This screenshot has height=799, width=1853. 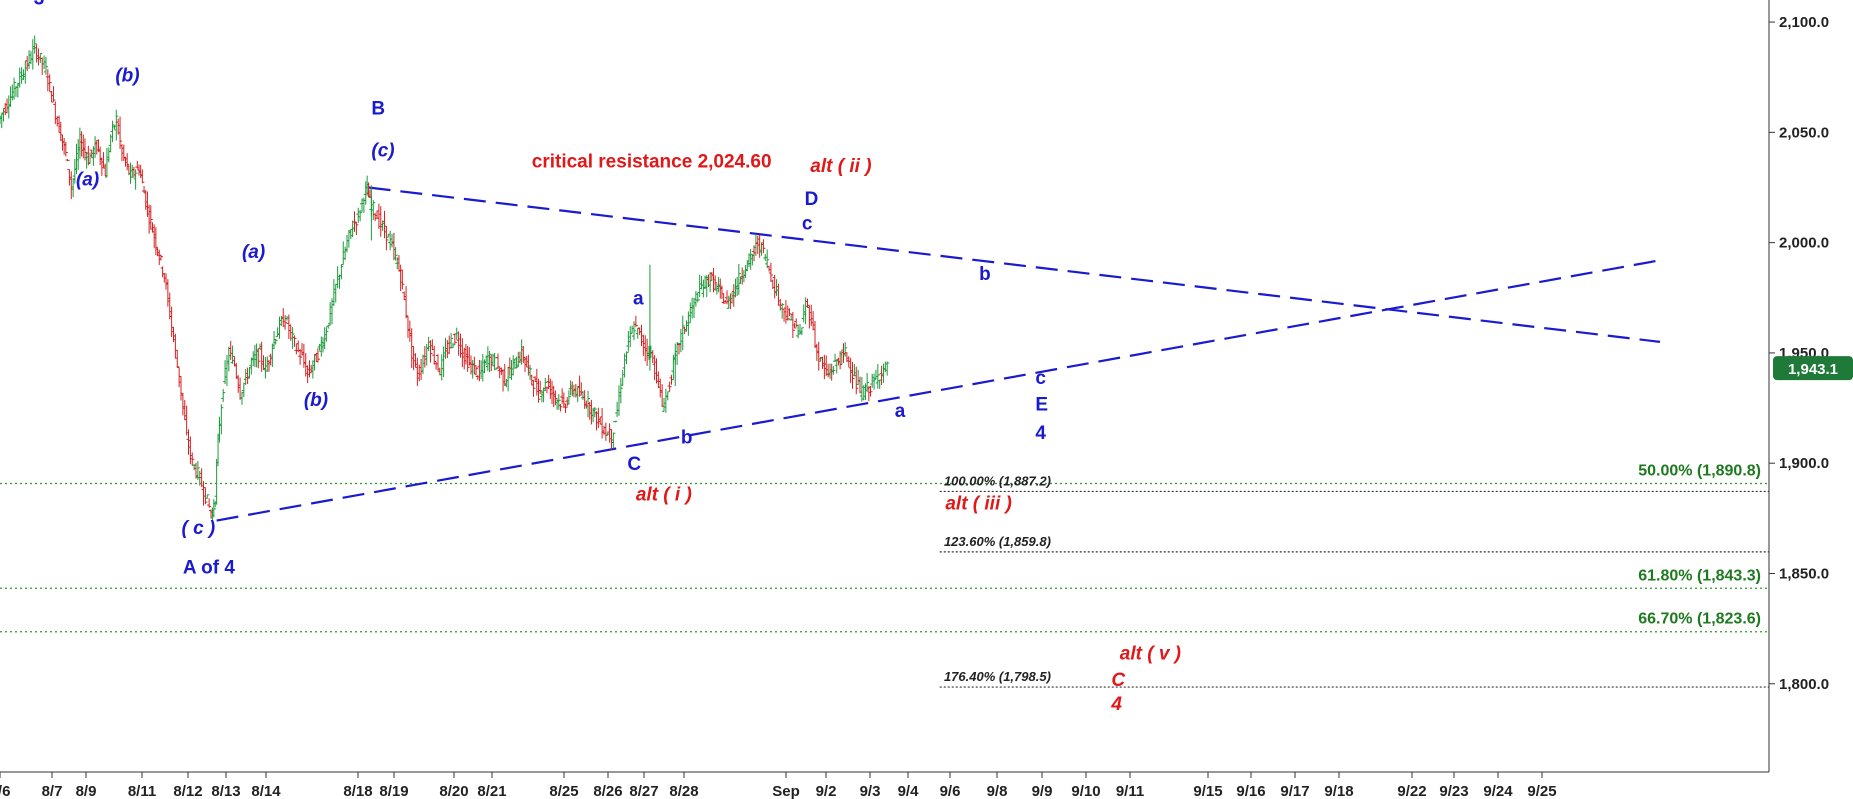 What do you see at coordinates (997, 676) in the screenshot?
I see `fib-ext-label: 176.40% (1,798.5)` at bounding box center [997, 676].